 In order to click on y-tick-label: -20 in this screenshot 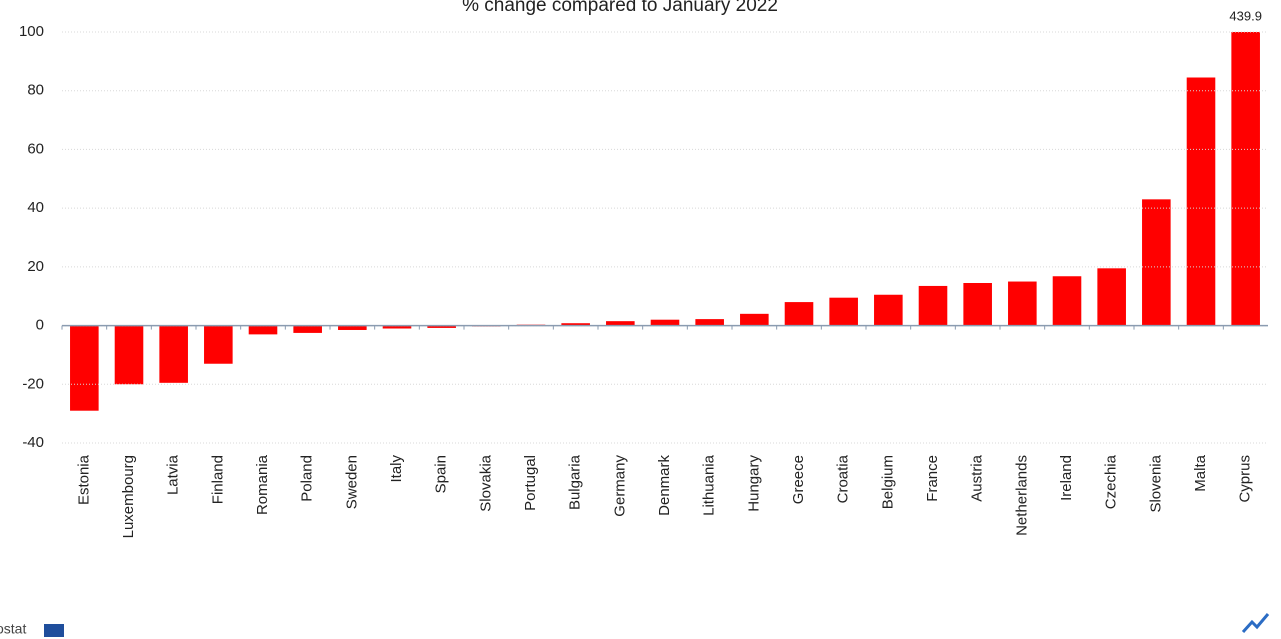, I will do `click(33, 383)`.